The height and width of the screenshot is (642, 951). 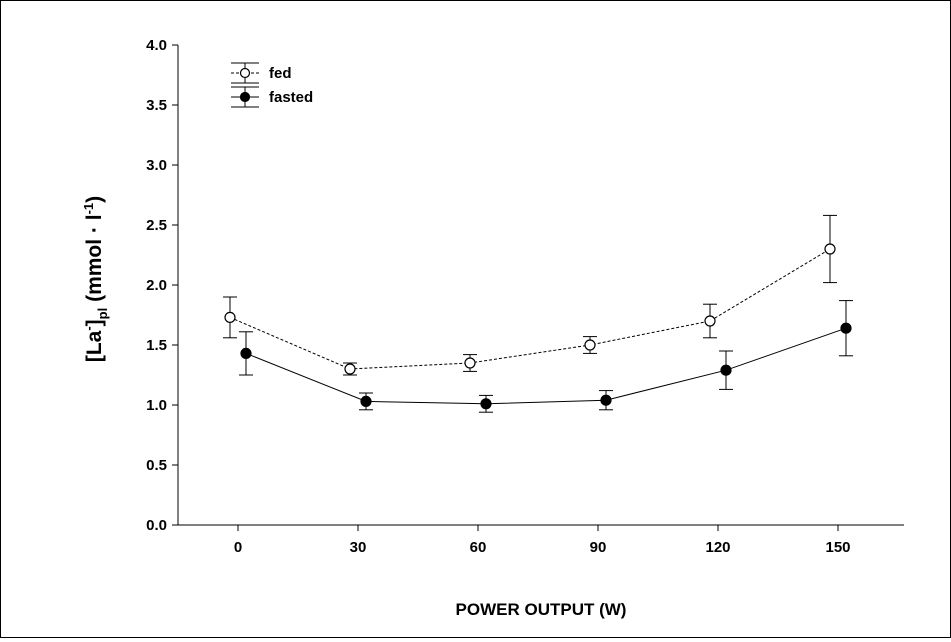 I want to click on y-tick-label: 3.5, so click(x=156, y=105).